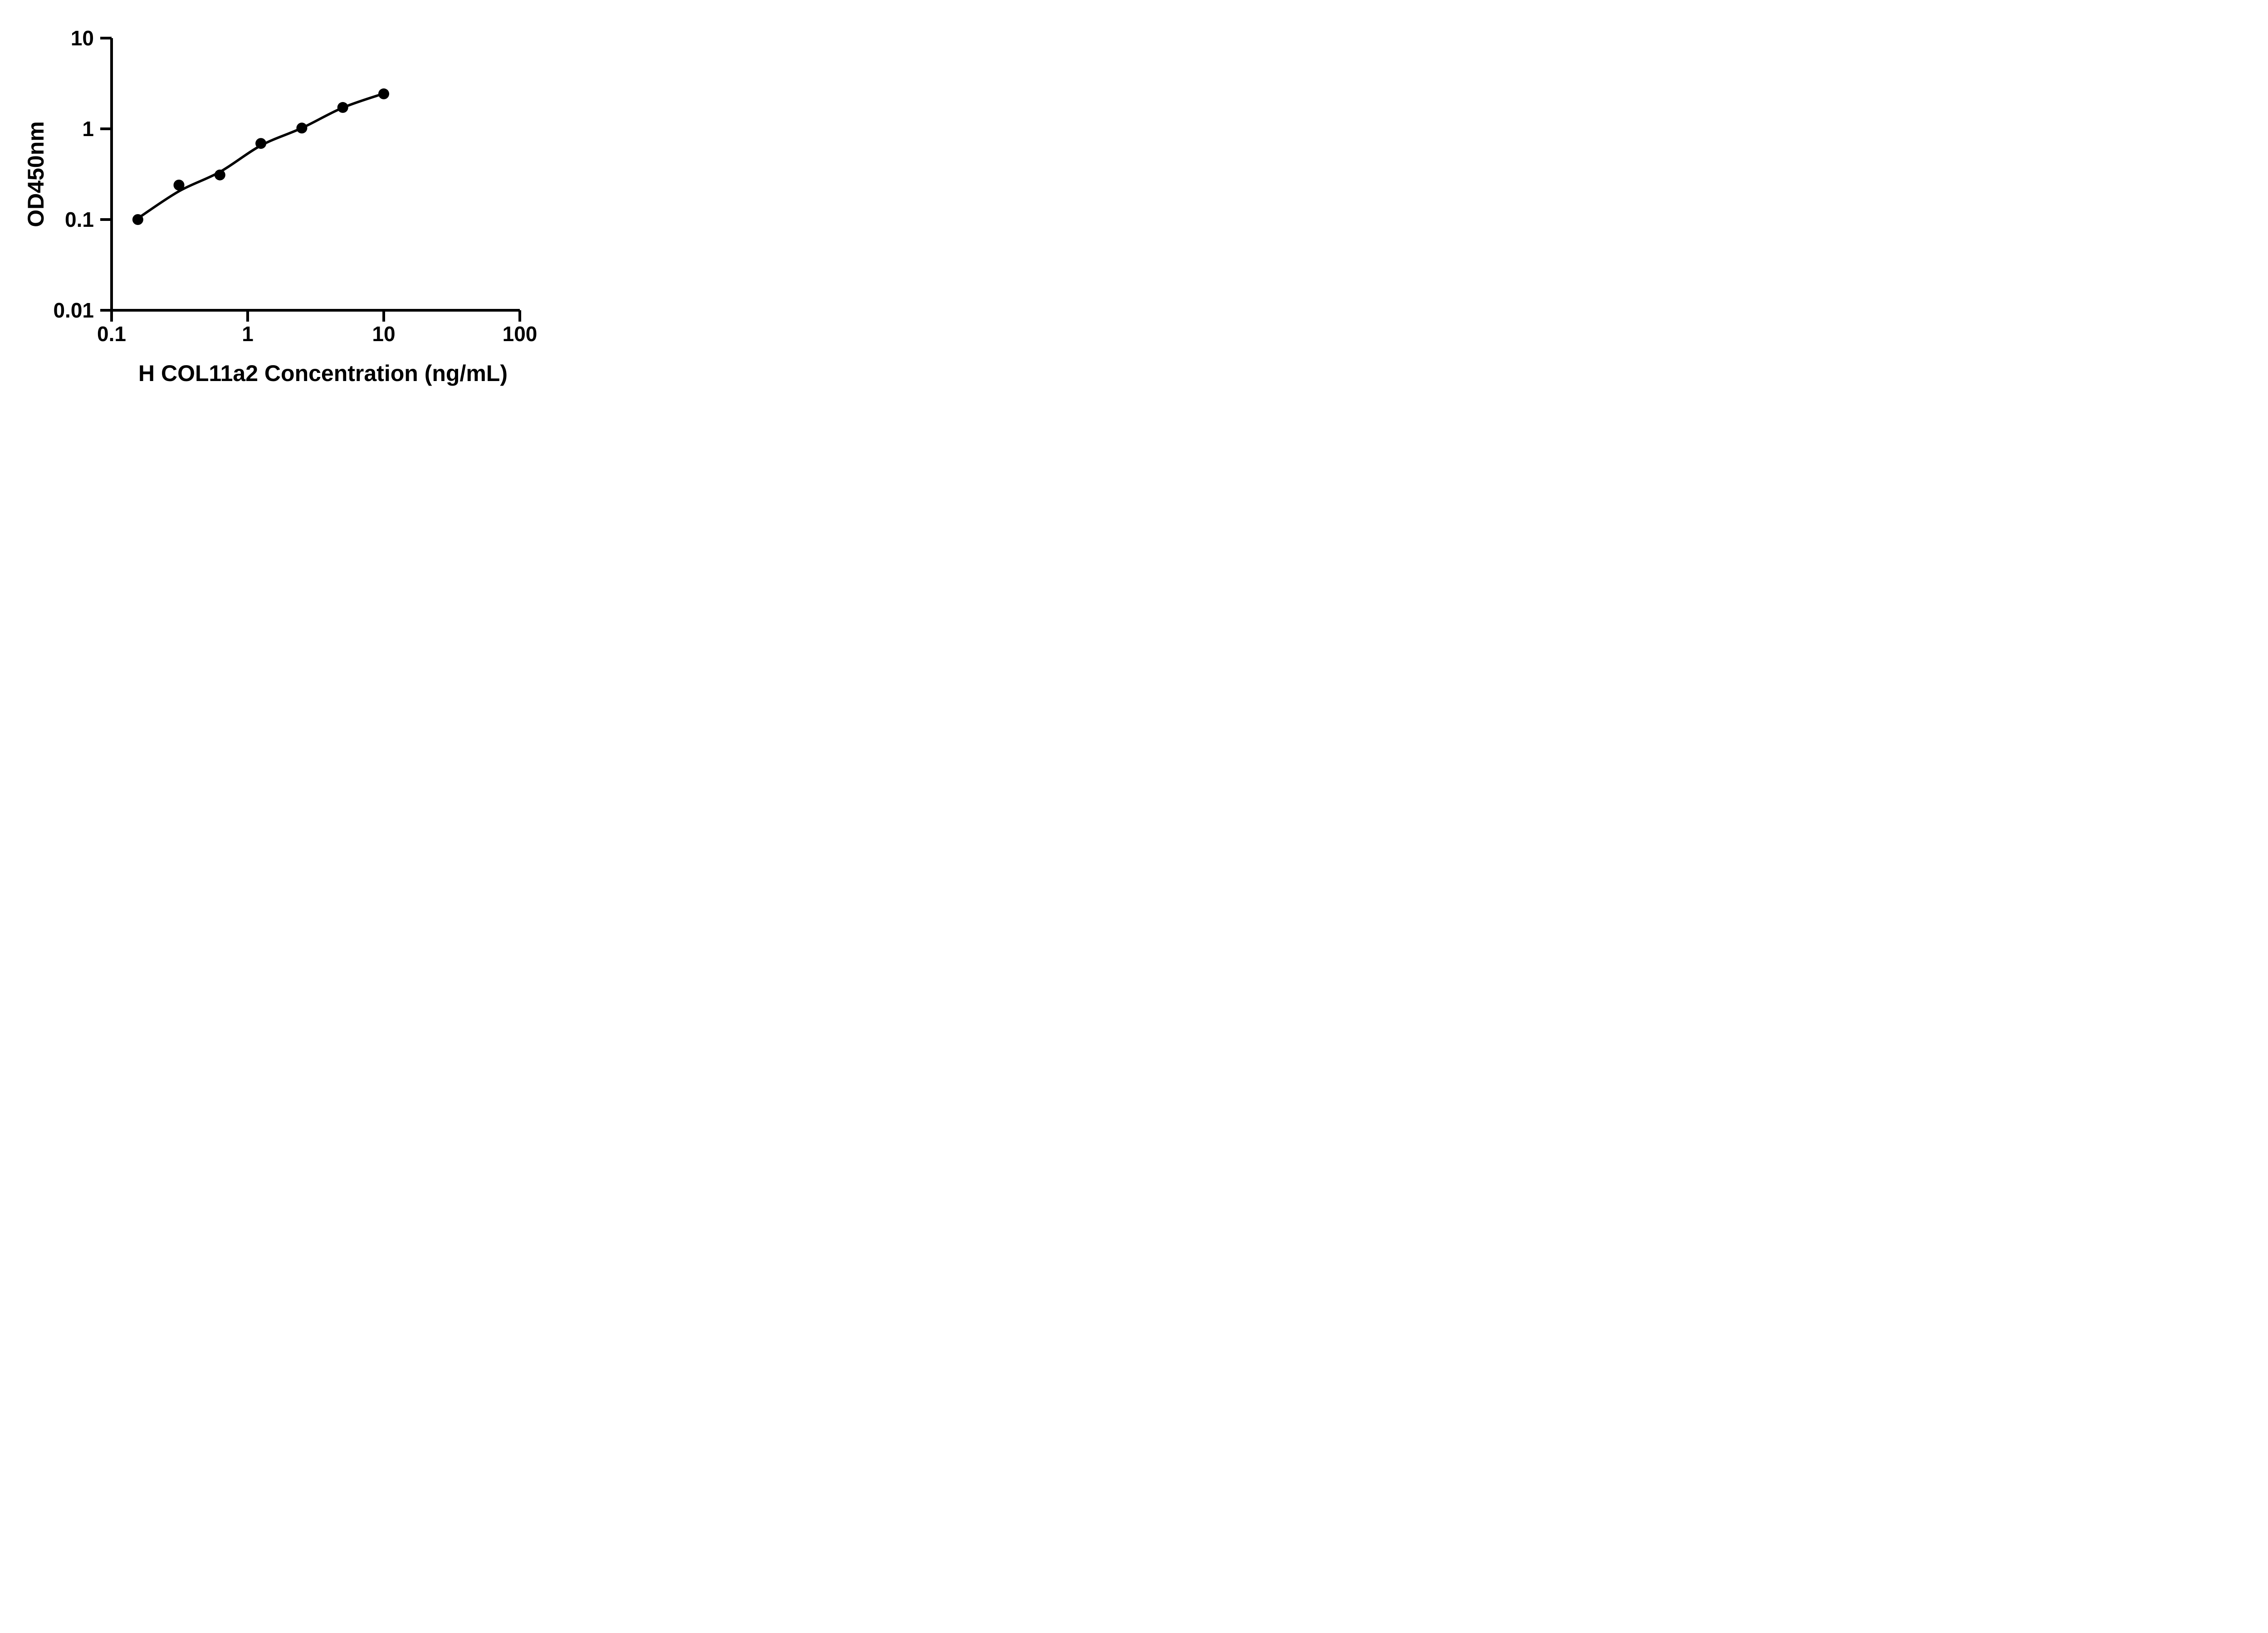 The width and height of the screenshot is (2268, 1633). Describe the element at coordinates (74, 310) in the screenshot. I see `y-tick-label: 0.01` at that location.